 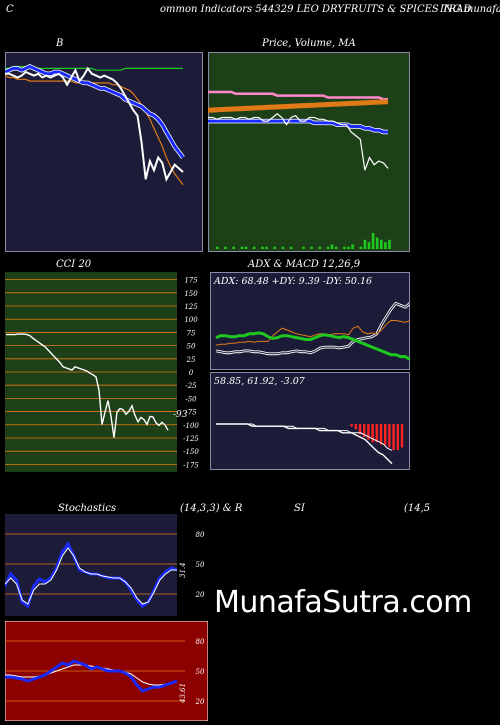 What do you see at coordinates (191, 373) in the screenshot?
I see `tick-label: 0` at bounding box center [191, 373].